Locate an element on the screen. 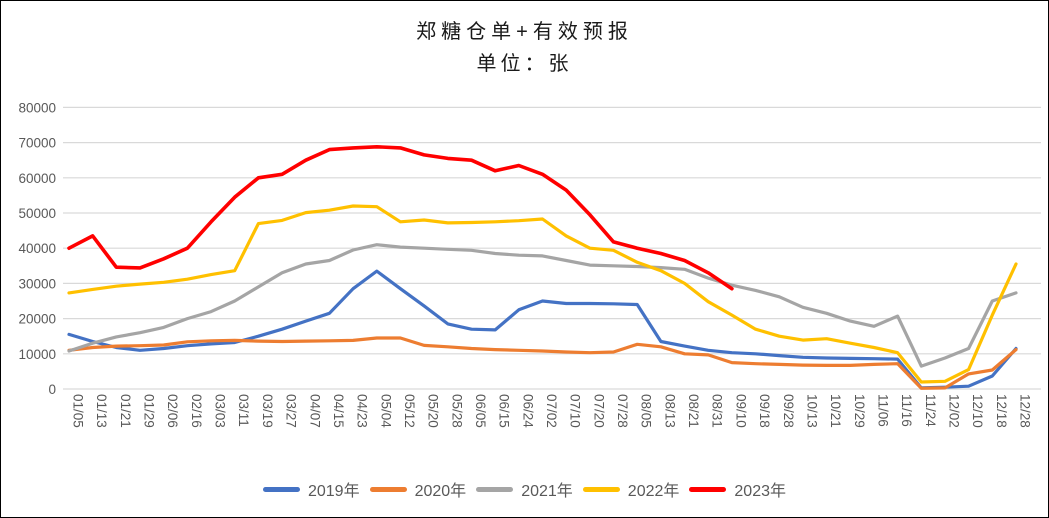 The height and width of the screenshot is (518, 1049). x-axis-label-08-31: 08/31 is located at coordinates (717, 411).